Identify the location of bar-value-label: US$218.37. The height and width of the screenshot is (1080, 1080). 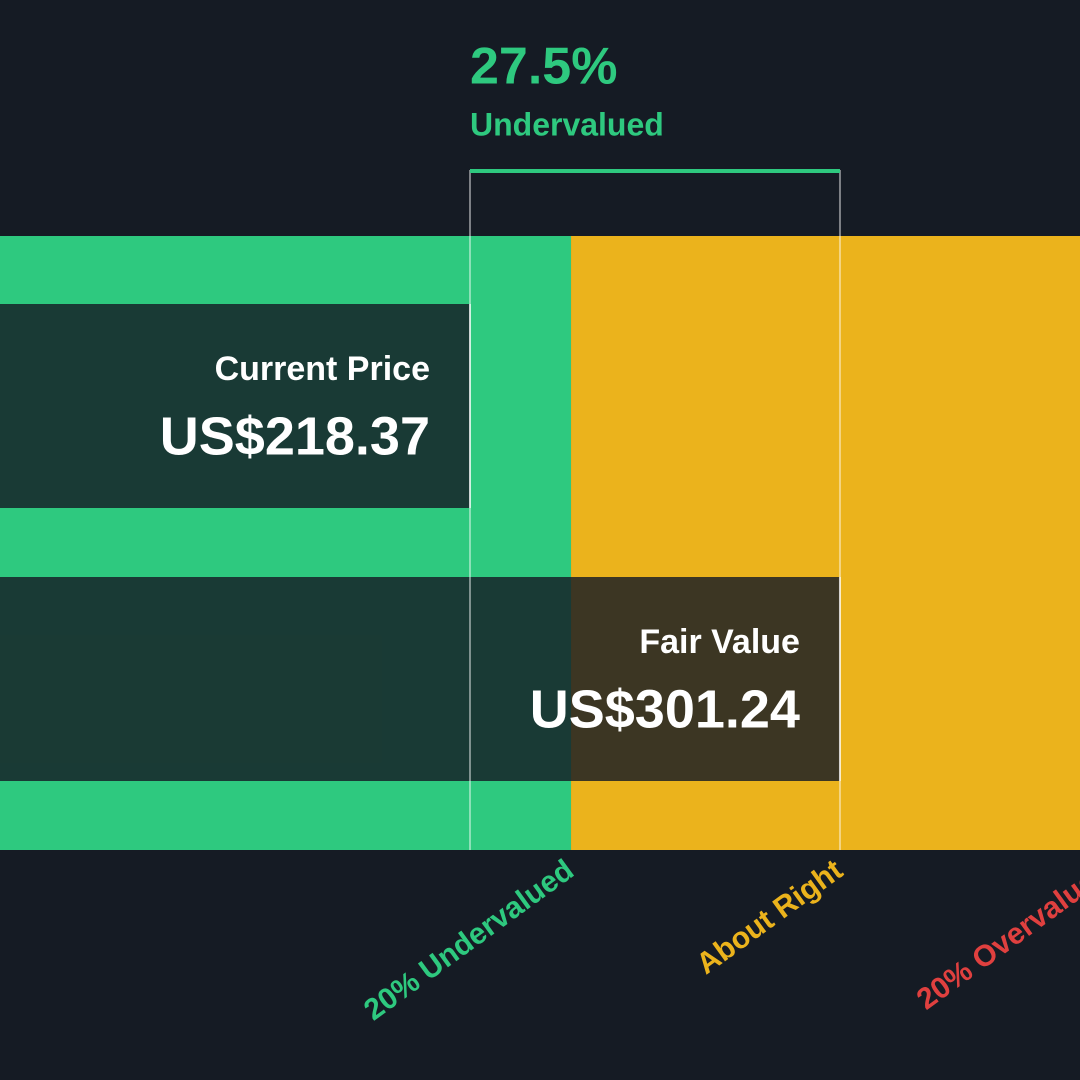
(295, 436).